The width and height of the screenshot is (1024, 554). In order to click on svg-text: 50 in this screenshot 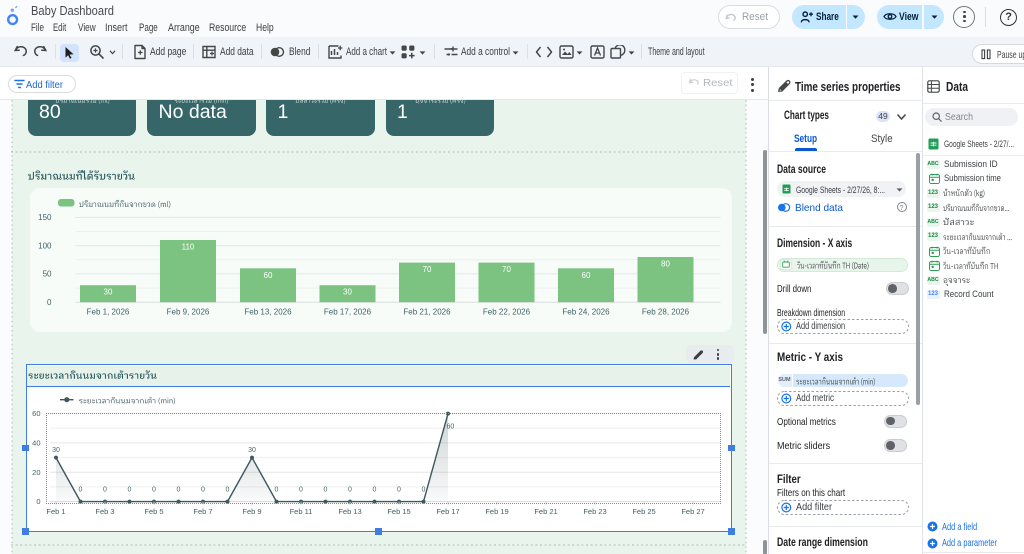, I will do `click(47, 273)`.